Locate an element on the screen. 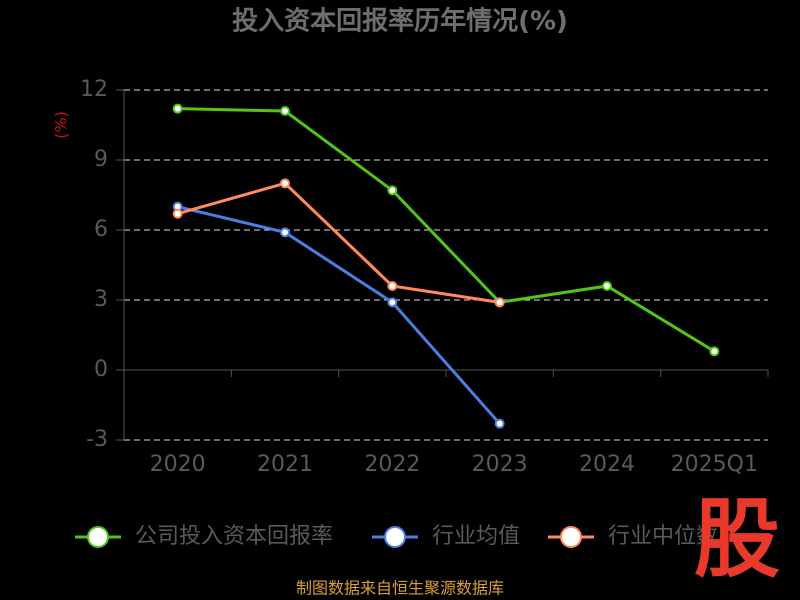  y-tick-label: 0 is located at coordinates (101, 369).